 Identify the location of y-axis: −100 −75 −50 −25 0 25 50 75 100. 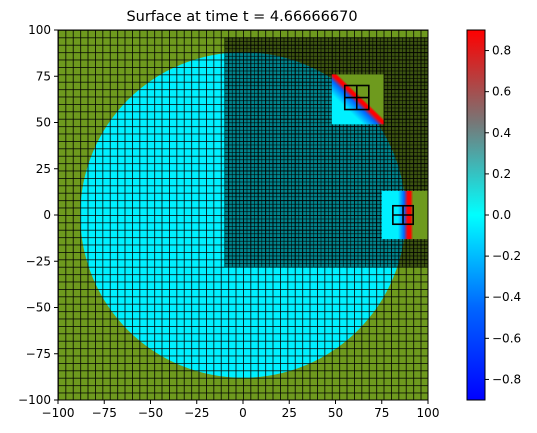
(38, 215).